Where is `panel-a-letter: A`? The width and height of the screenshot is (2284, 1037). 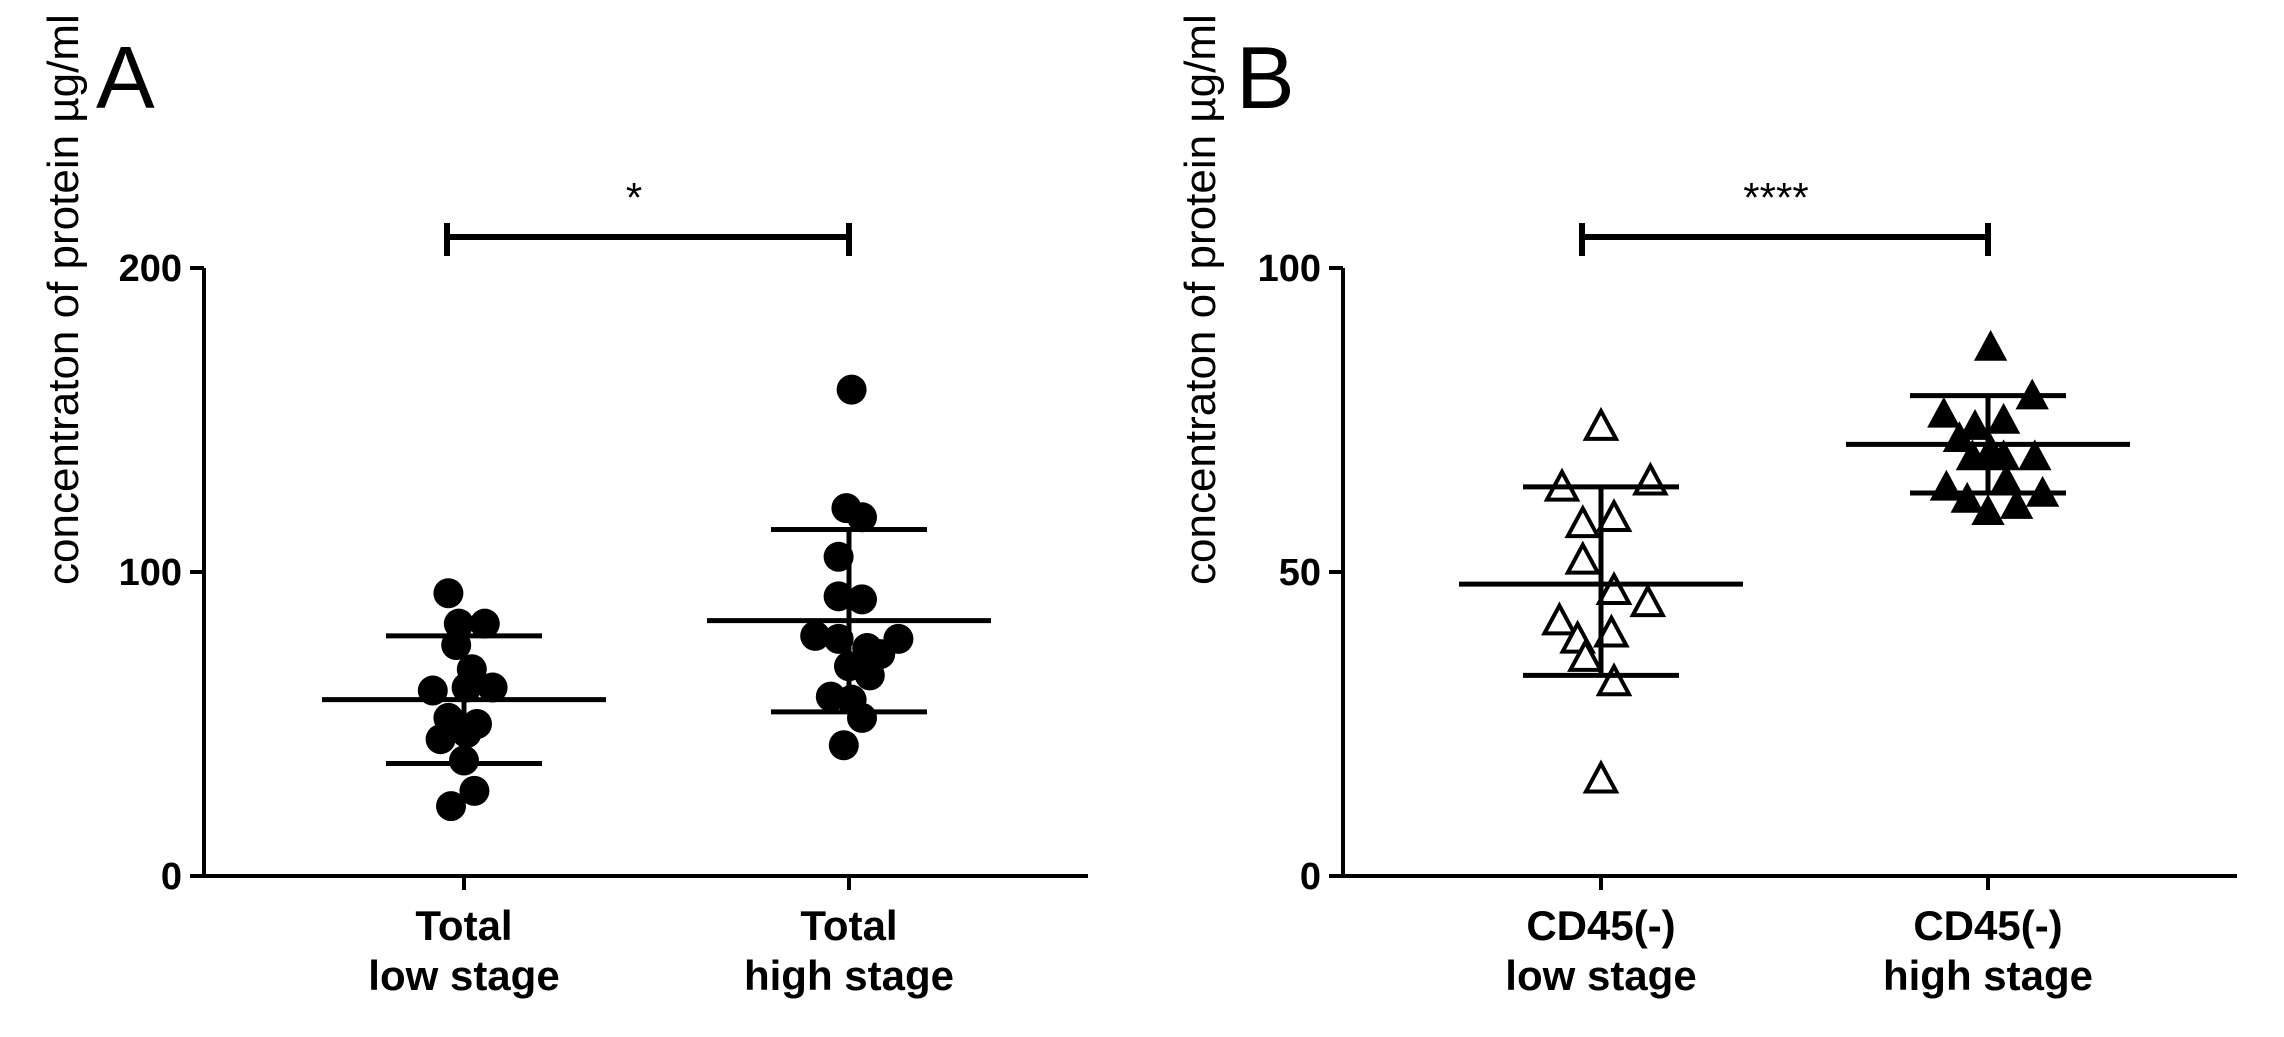 panel-a-letter: A is located at coordinates (125, 77).